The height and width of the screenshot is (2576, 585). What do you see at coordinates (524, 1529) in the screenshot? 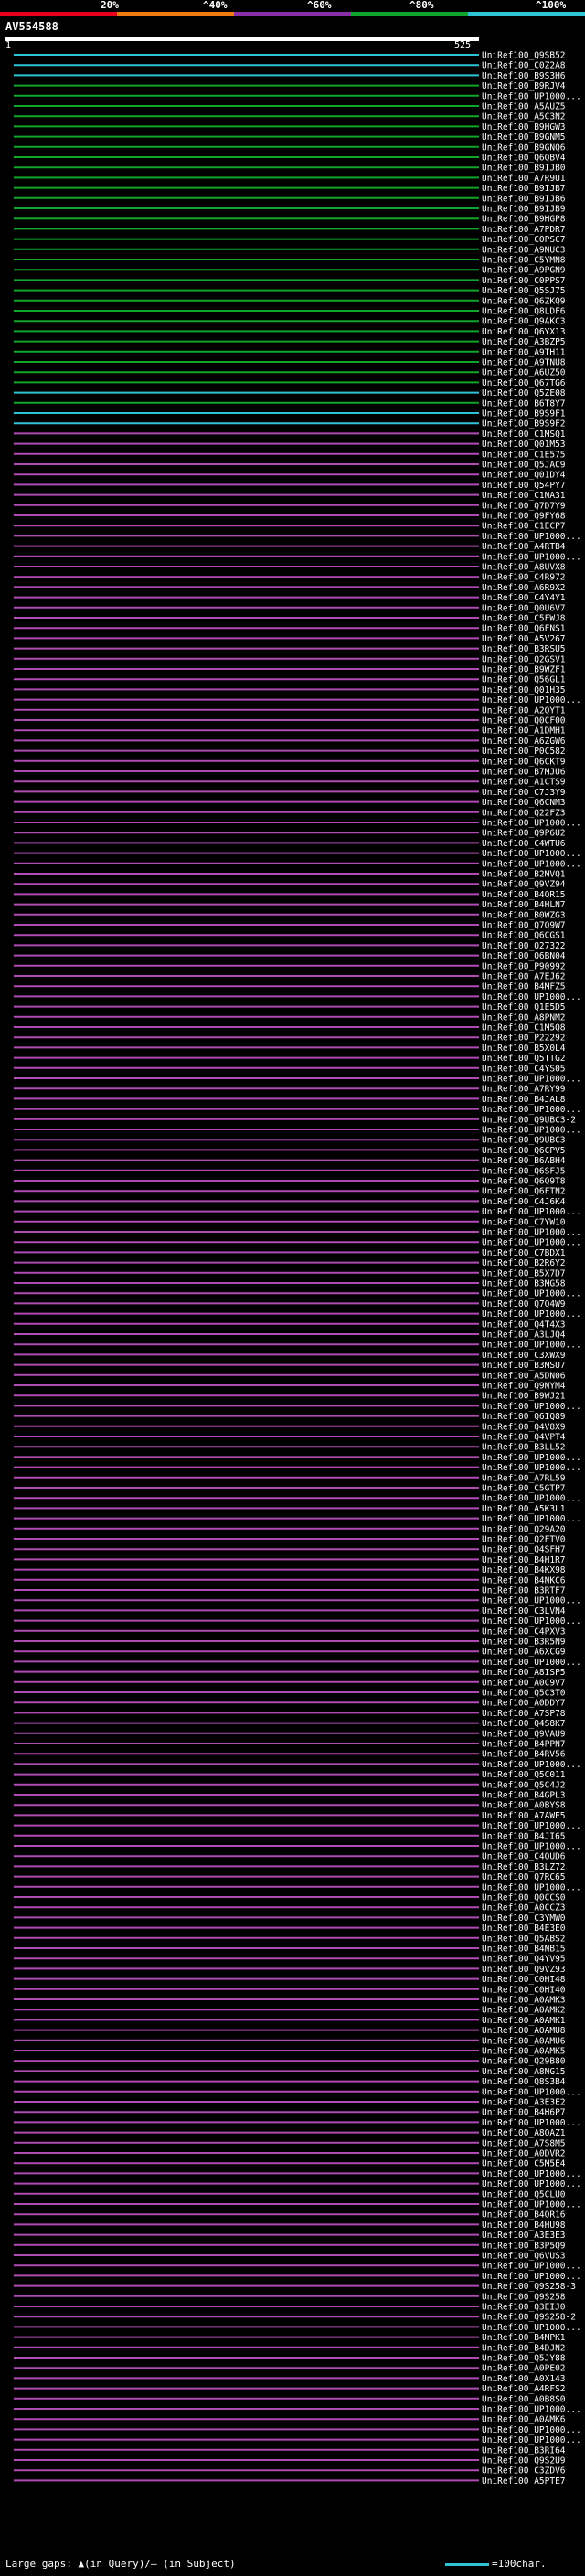
I see `hit-label: UniRef100_Q29A20` at bounding box center [524, 1529].